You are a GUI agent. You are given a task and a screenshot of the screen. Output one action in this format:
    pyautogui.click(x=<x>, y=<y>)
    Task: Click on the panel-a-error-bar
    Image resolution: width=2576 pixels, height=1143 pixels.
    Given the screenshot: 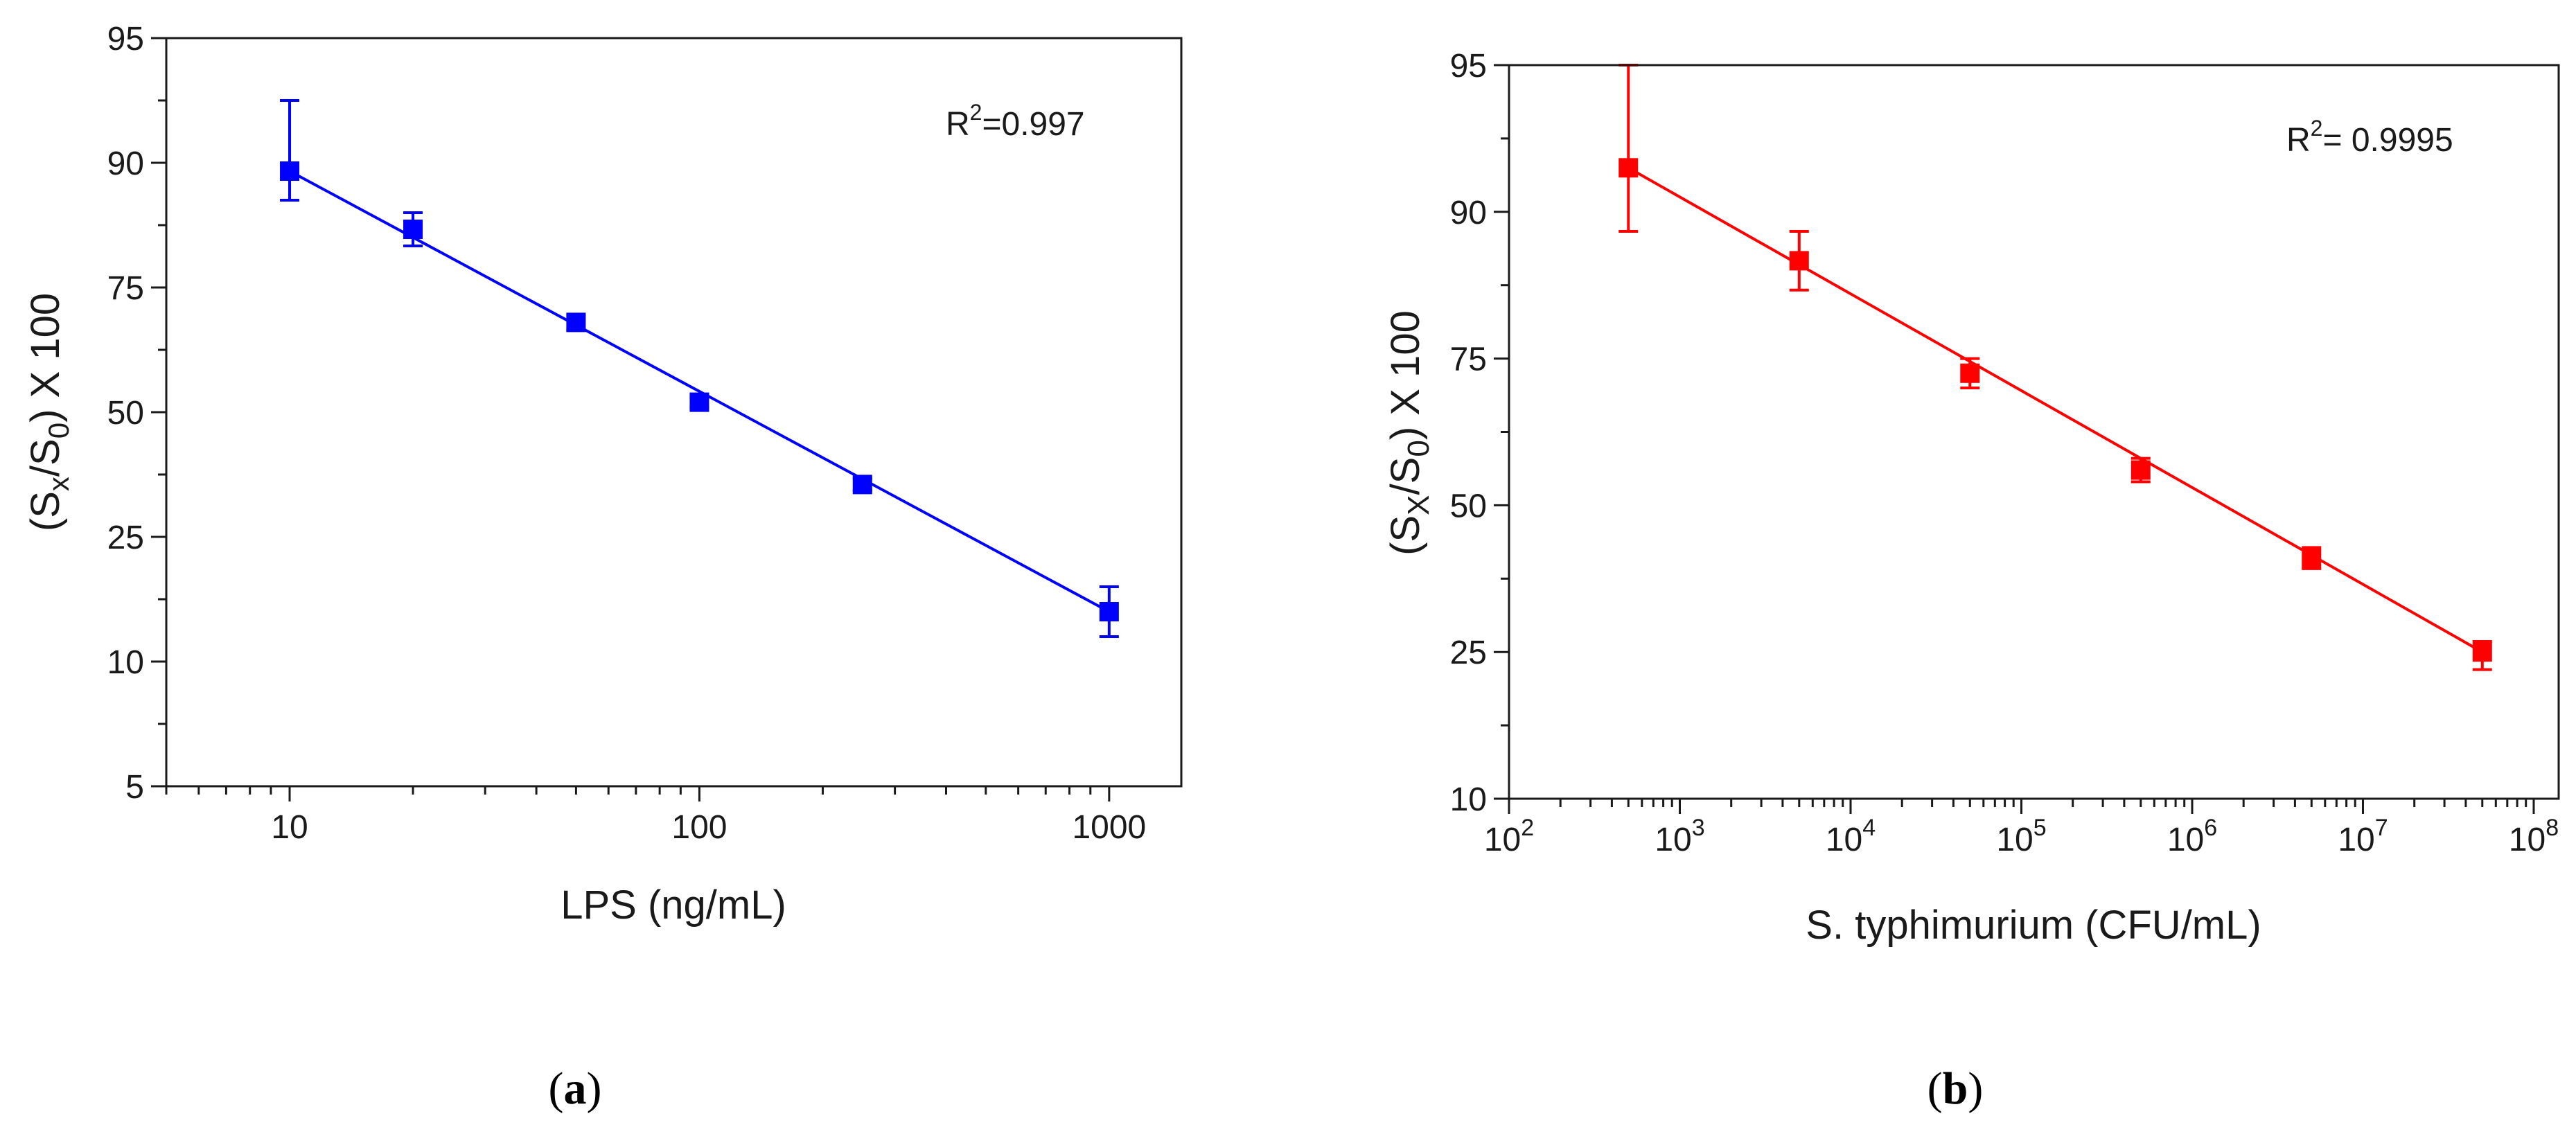 What is the action you would take?
    pyautogui.click(x=290, y=150)
    